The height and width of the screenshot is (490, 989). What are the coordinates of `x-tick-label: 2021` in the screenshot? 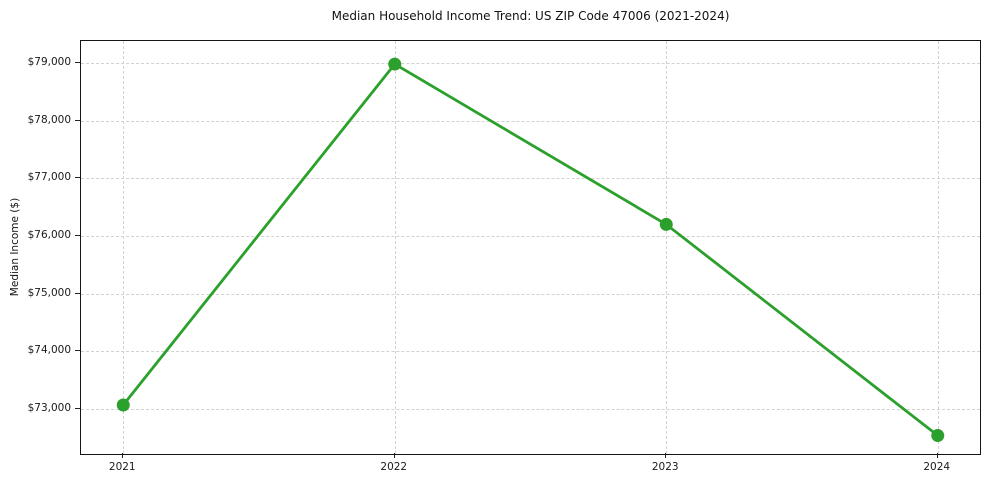 It's located at (122, 467).